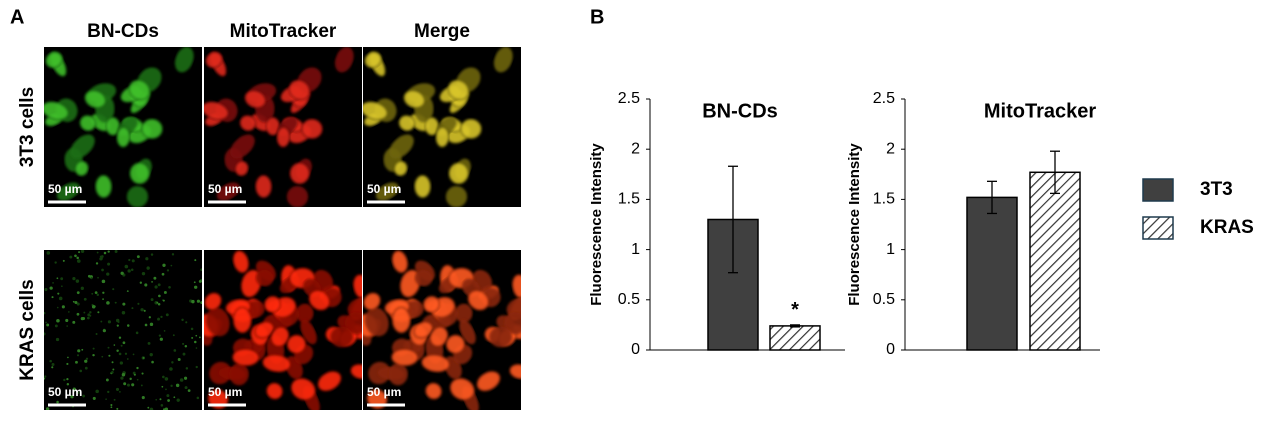  I want to click on row-label: 3T3 cells, so click(27, 127).